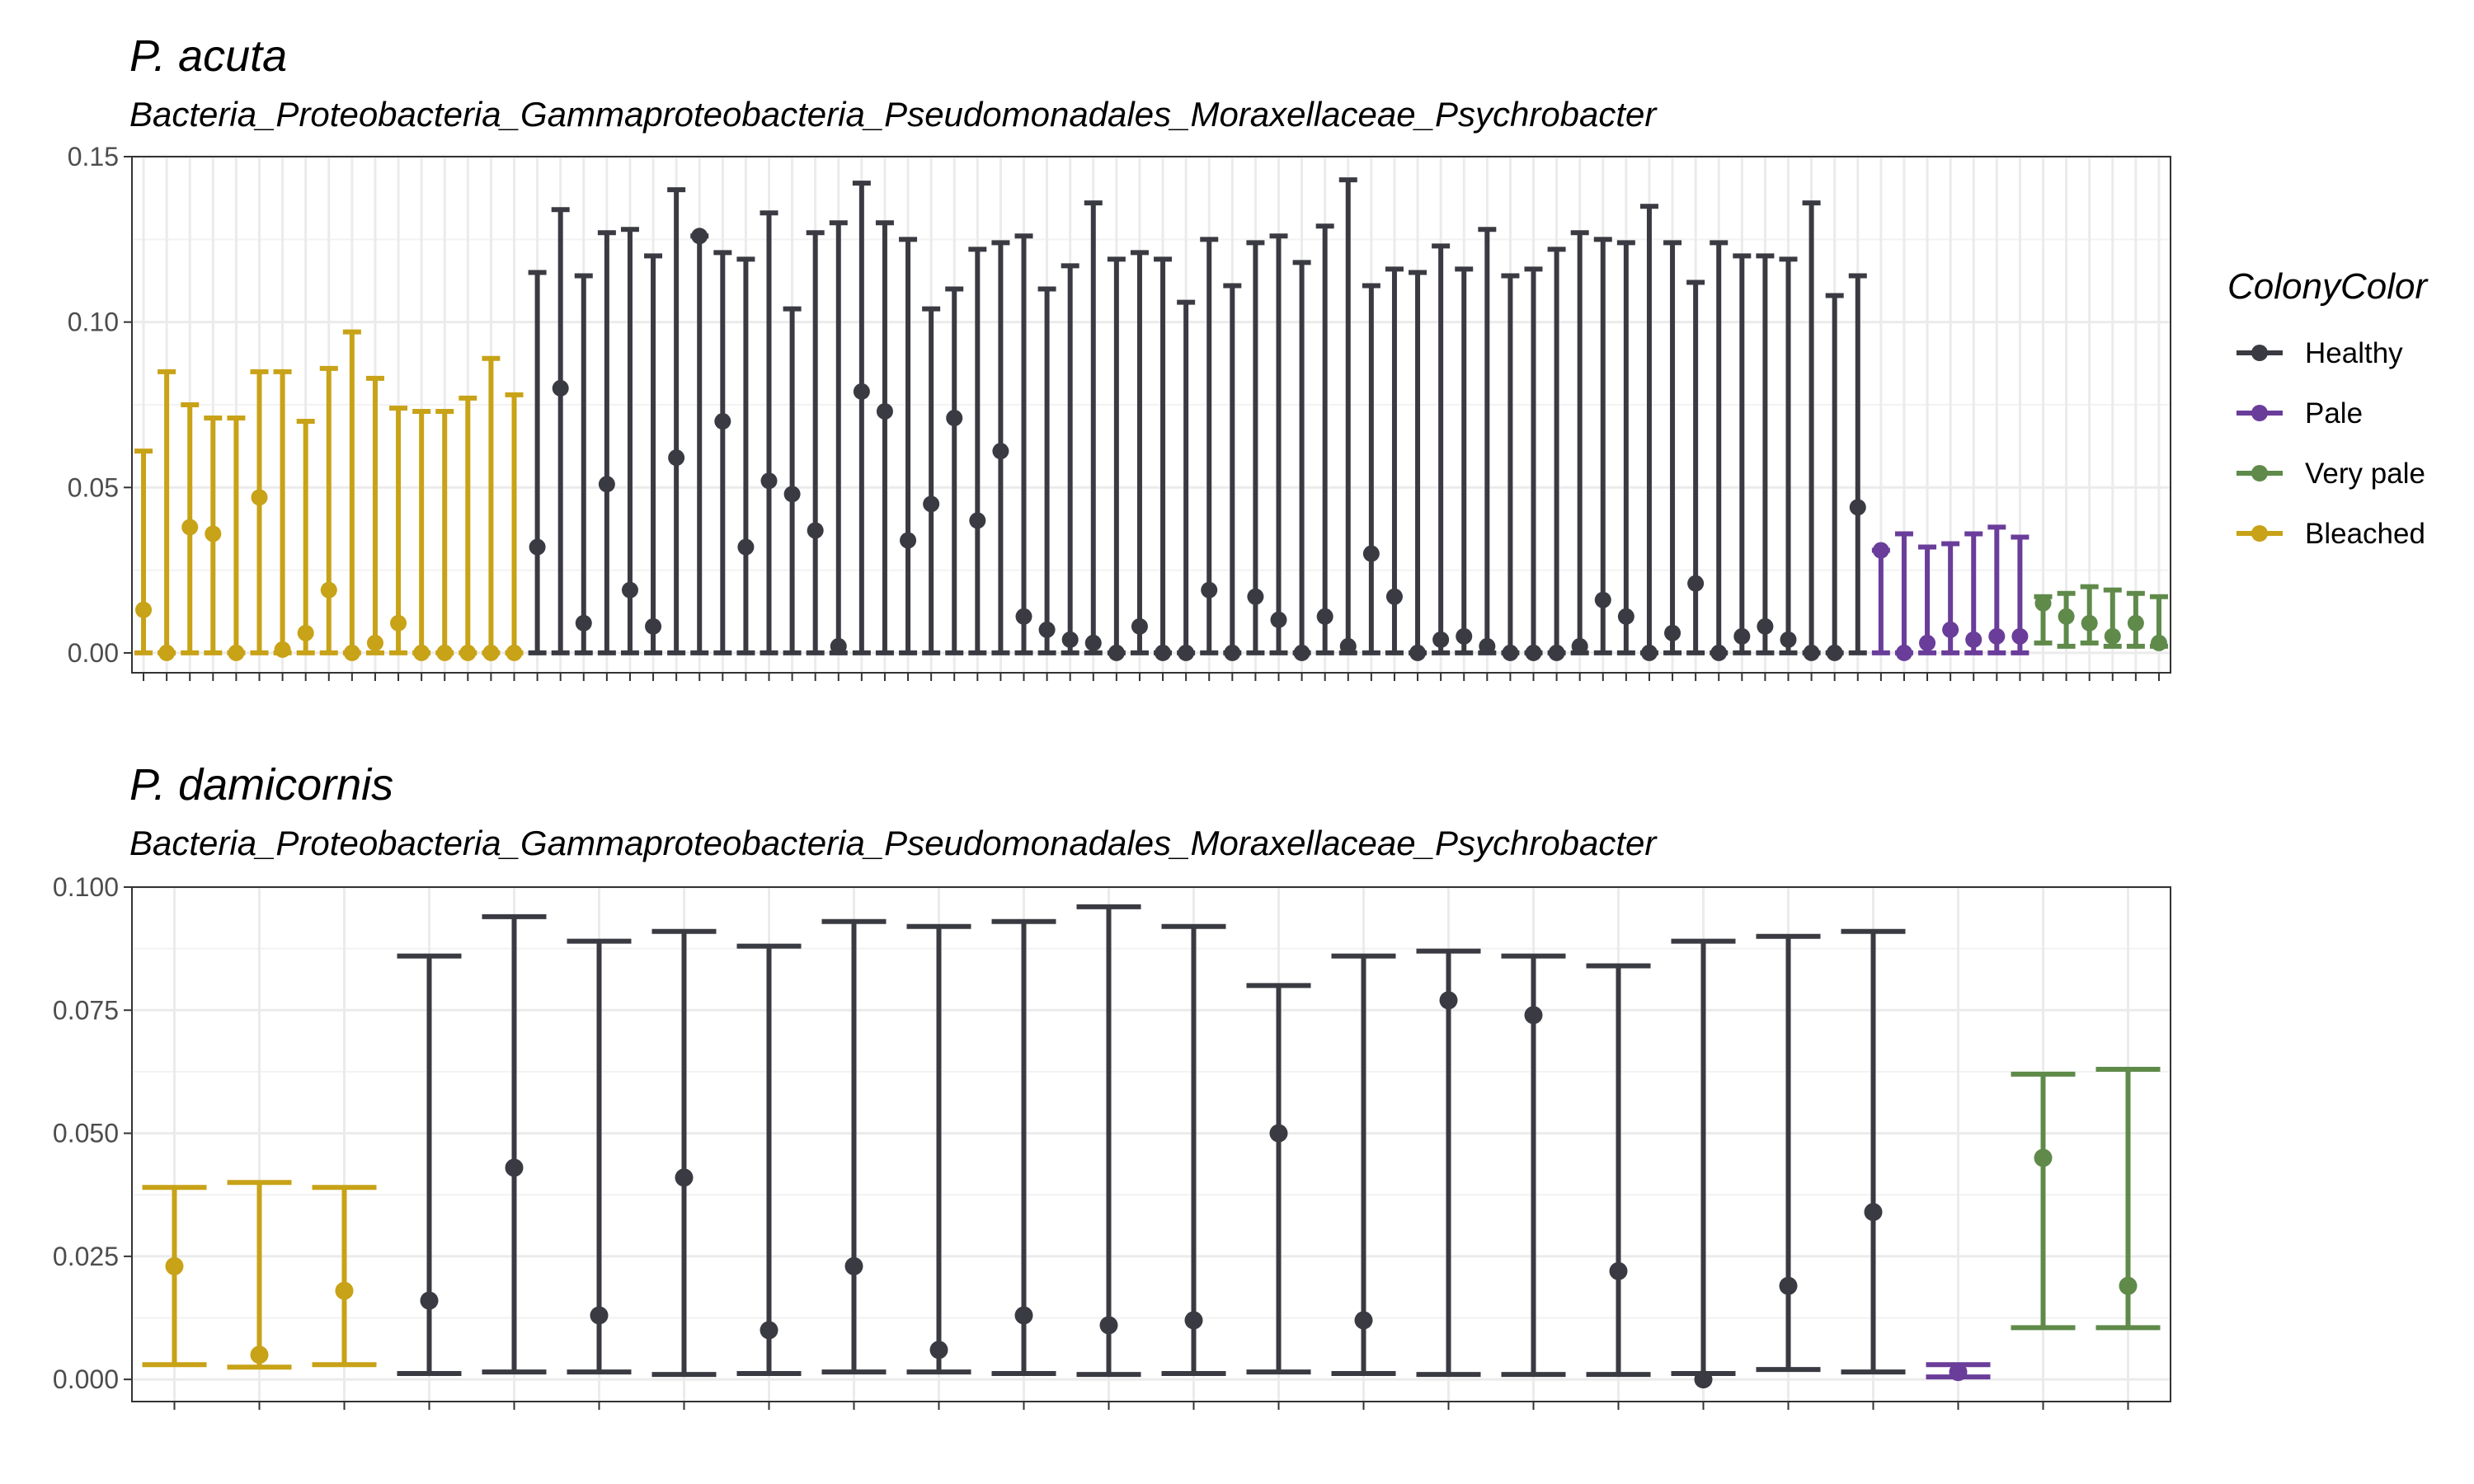  Describe the element at coordinates (2354, 353) in the screenshot. I see `legend-label: Healthy` at that location.